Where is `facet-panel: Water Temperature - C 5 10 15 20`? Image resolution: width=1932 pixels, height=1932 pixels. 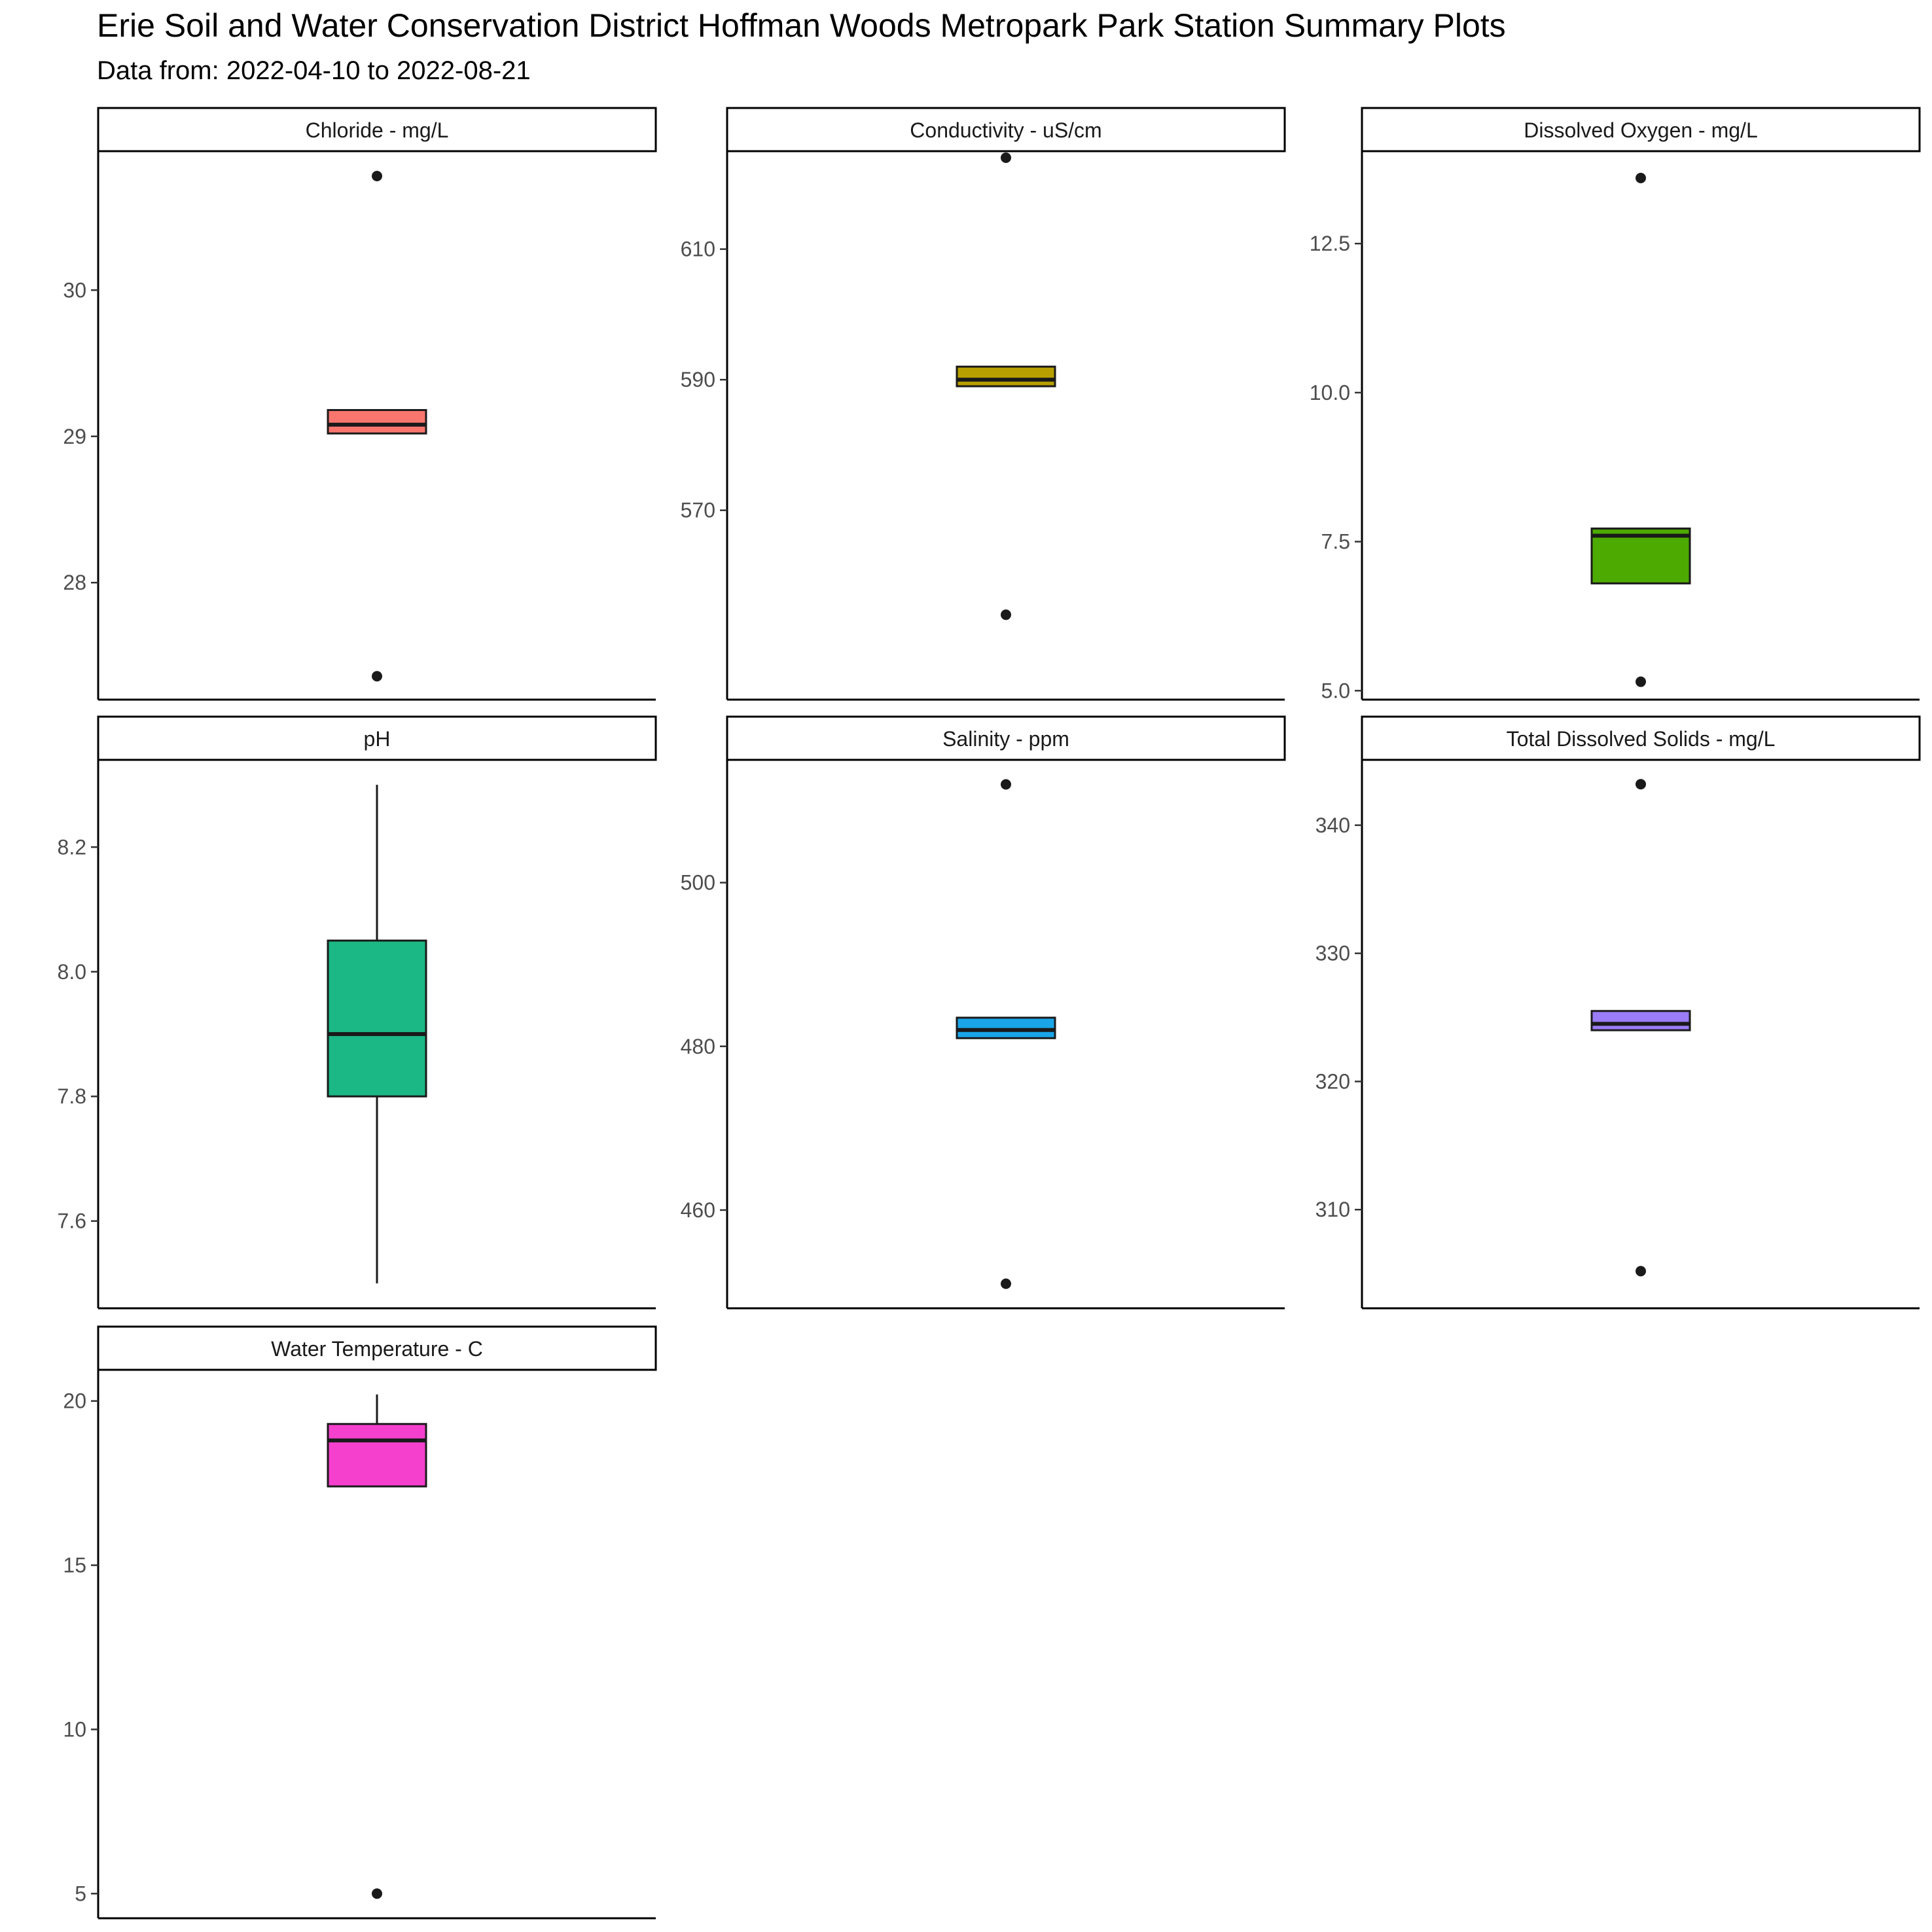 facet-panel: Water Temperature - C 5 10 15 20 is located at coordinates (360, 1622).